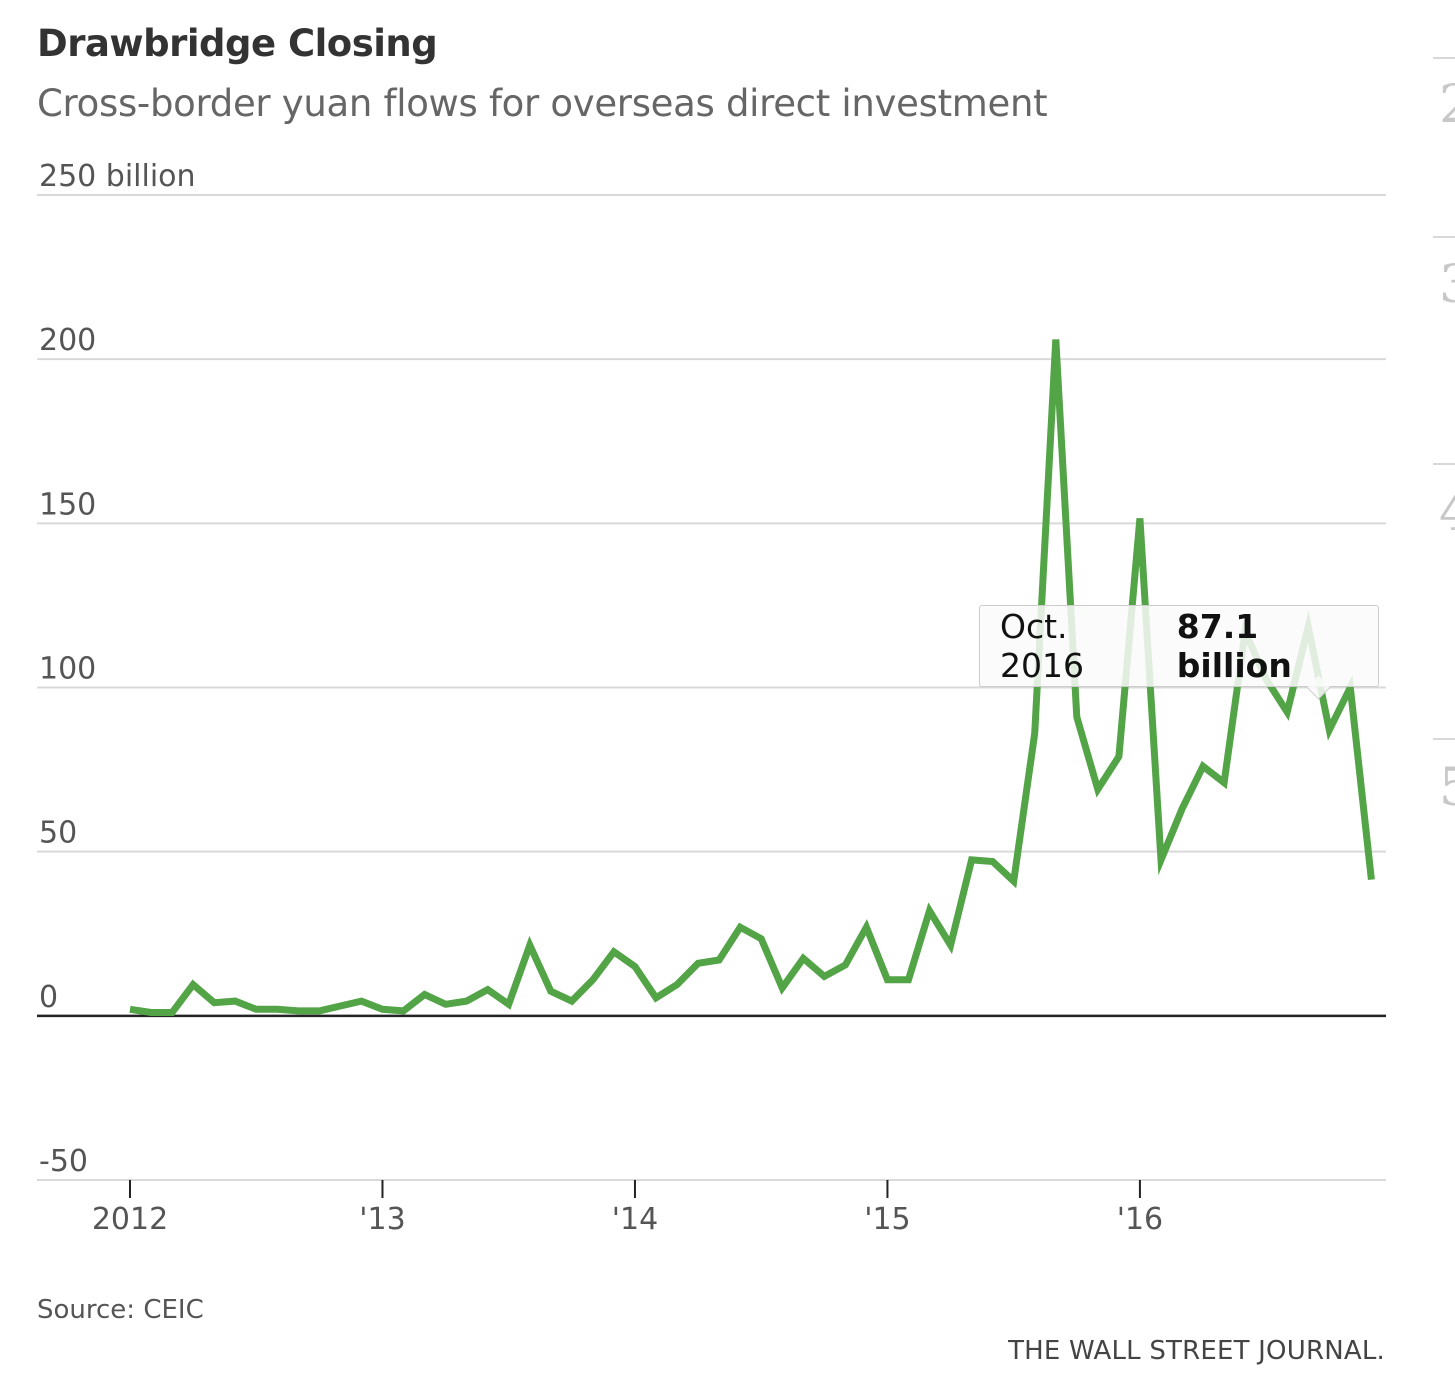 The image size is (1455, 1388). What do you see at coordinates (67, 340) in the screenshot?
I see `y-tick-label: 200` at bounding box center [67, 340].